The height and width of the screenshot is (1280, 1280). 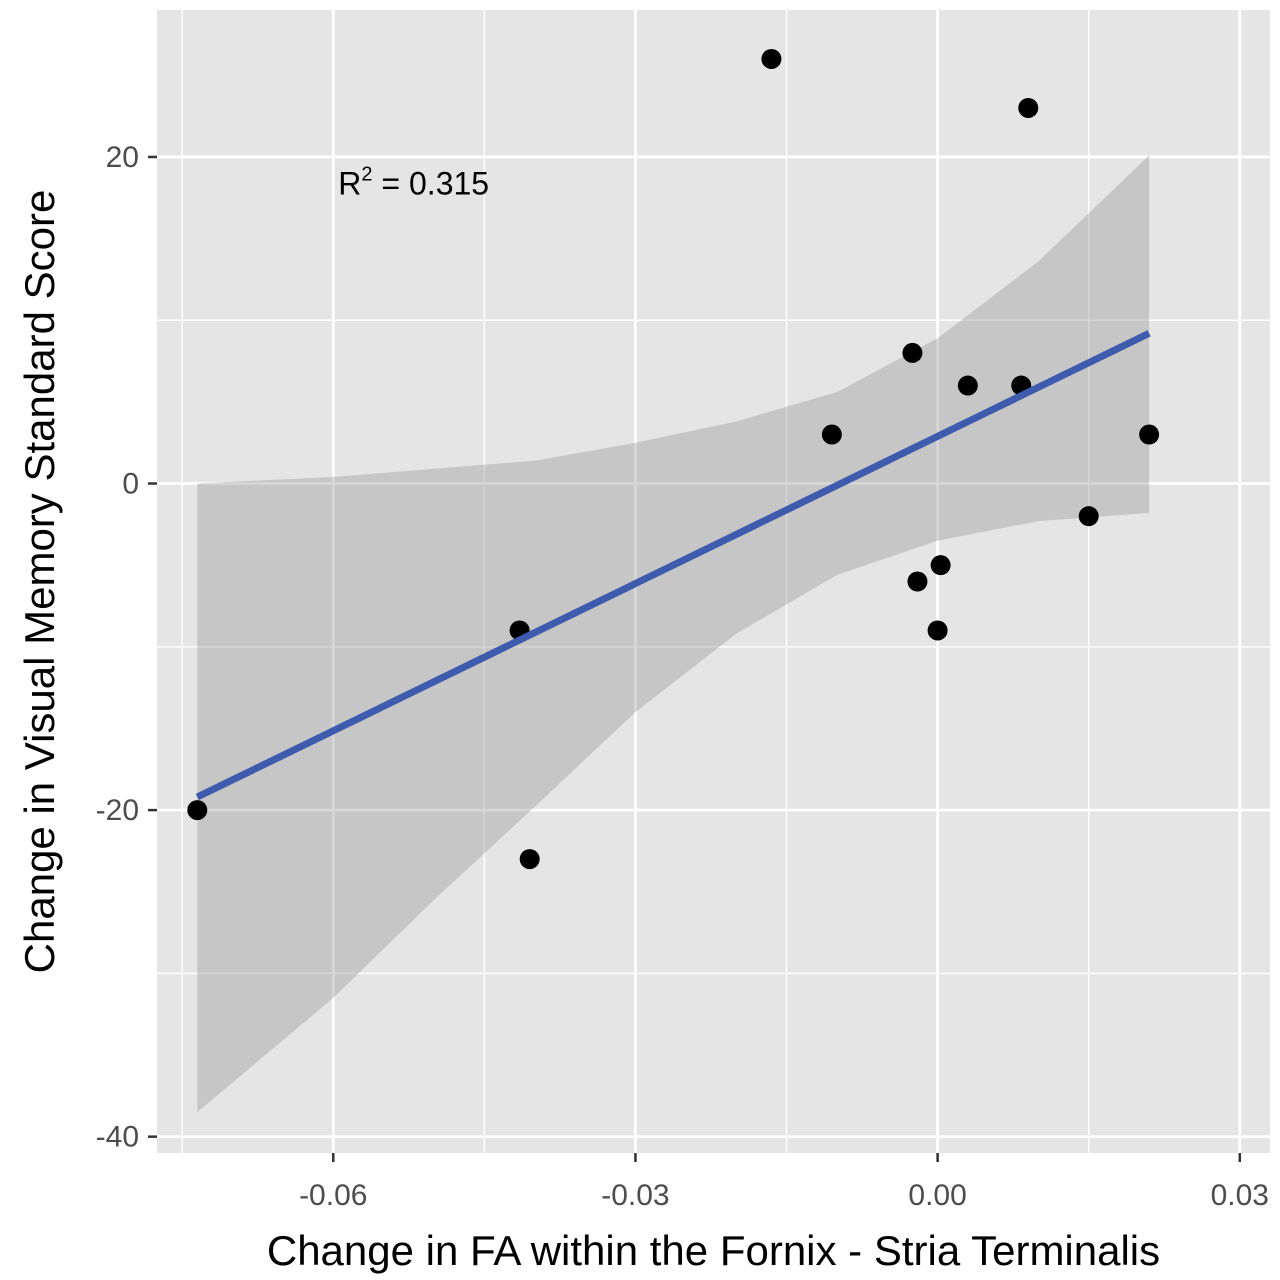 I want to click on y-tick-label: -40, so click(x=117, y=1137).